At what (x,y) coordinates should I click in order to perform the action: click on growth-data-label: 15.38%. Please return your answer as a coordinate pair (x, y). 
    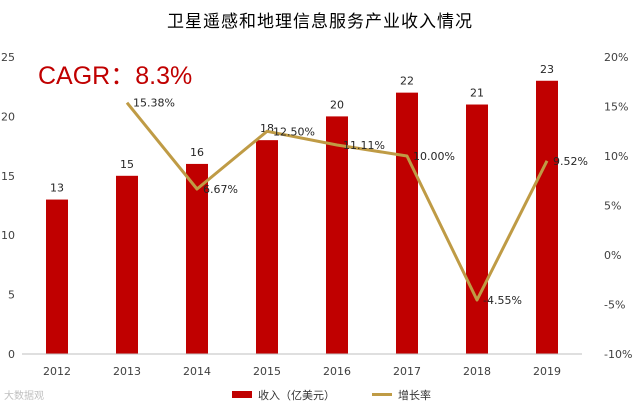
    Looking at the image, I should click on (154, 103).